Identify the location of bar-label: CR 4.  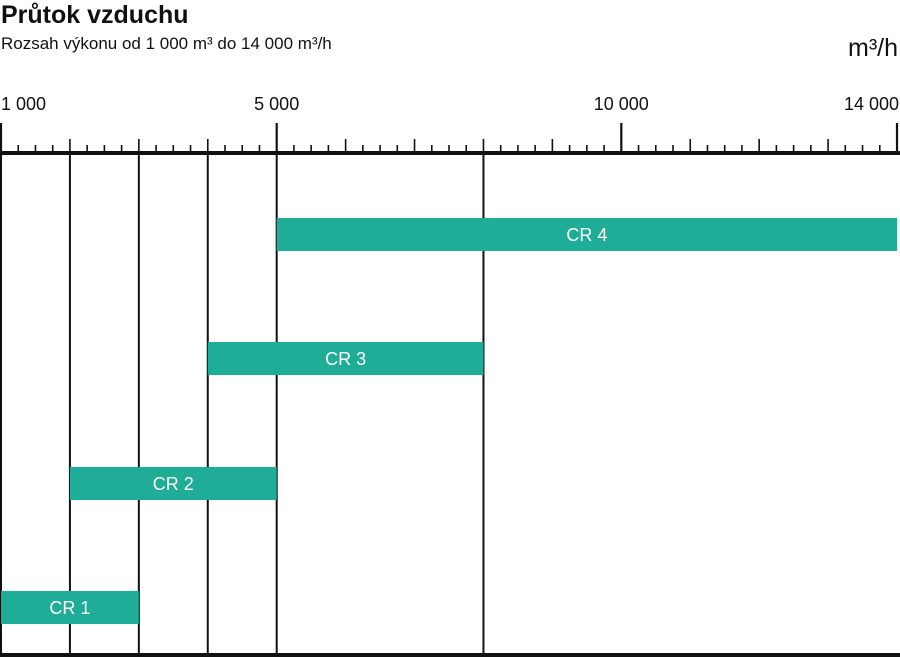
(586, 235).